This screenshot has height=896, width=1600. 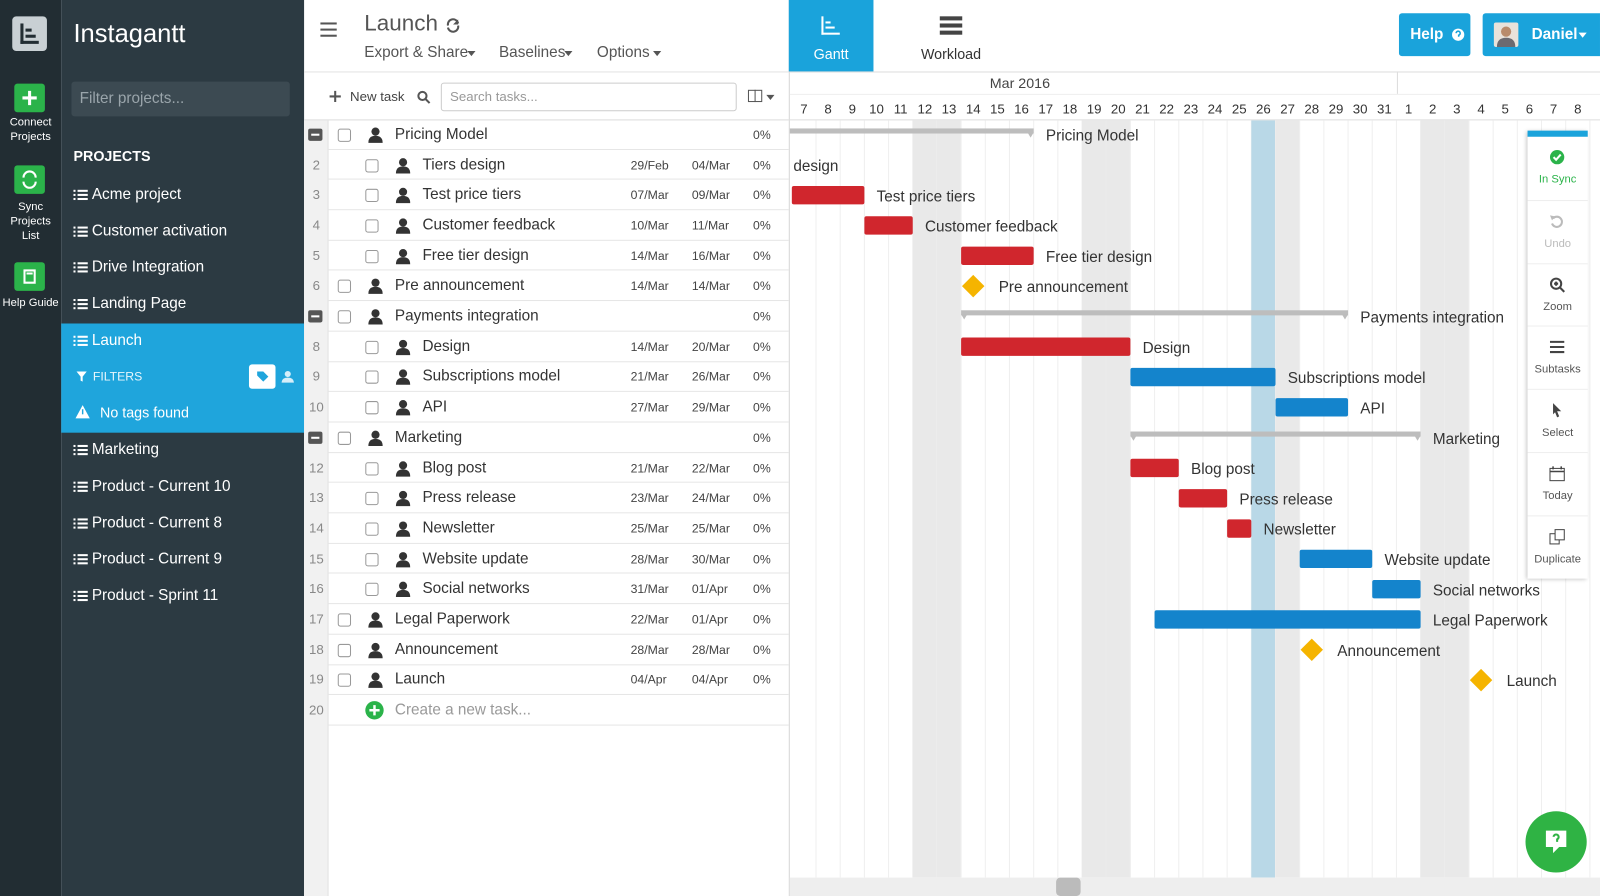 I want to click on day-label: 3, so click(x=1456, y=108).